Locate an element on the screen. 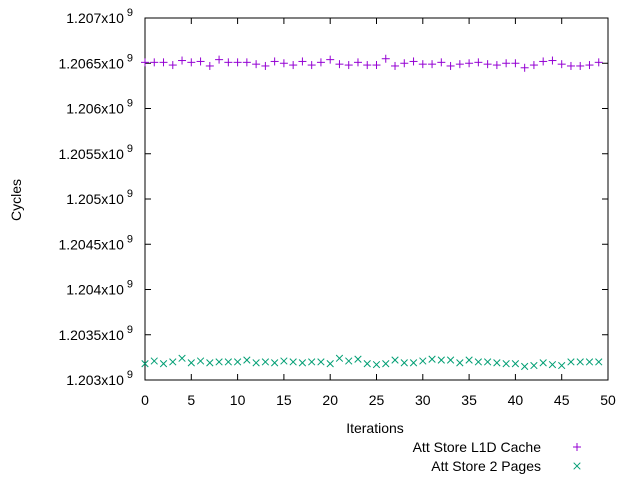  y-tick-mantissa: 1.2065x10 is located at coordinates (91, 63).